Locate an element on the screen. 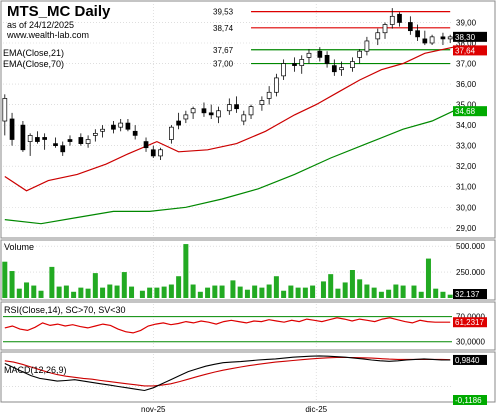 Image resolution: width=496 pixels, height=420 pixels. rsi-tick-label: 70,0000 is located at coordinates (470, 317).